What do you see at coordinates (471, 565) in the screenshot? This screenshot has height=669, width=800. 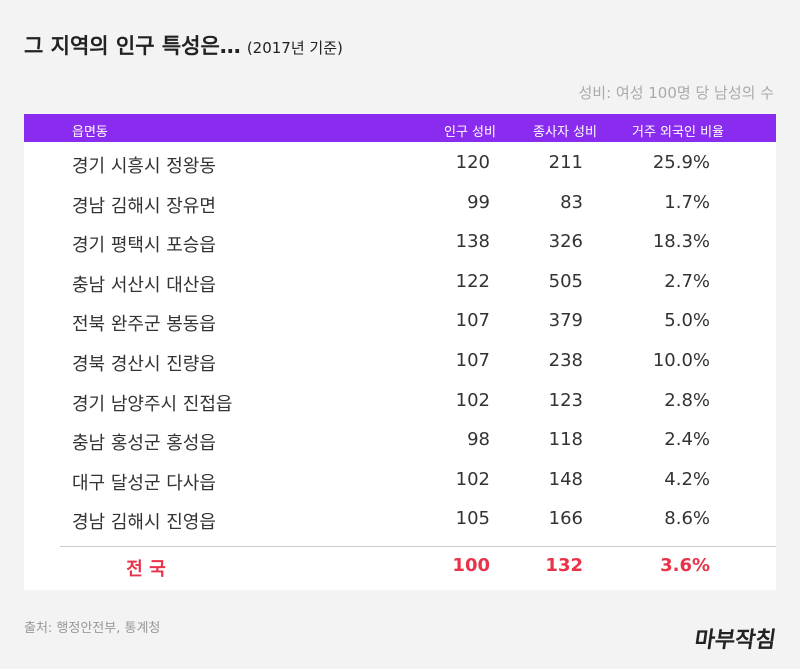 I see `total-value: 100` at bounding box center [471, 565].